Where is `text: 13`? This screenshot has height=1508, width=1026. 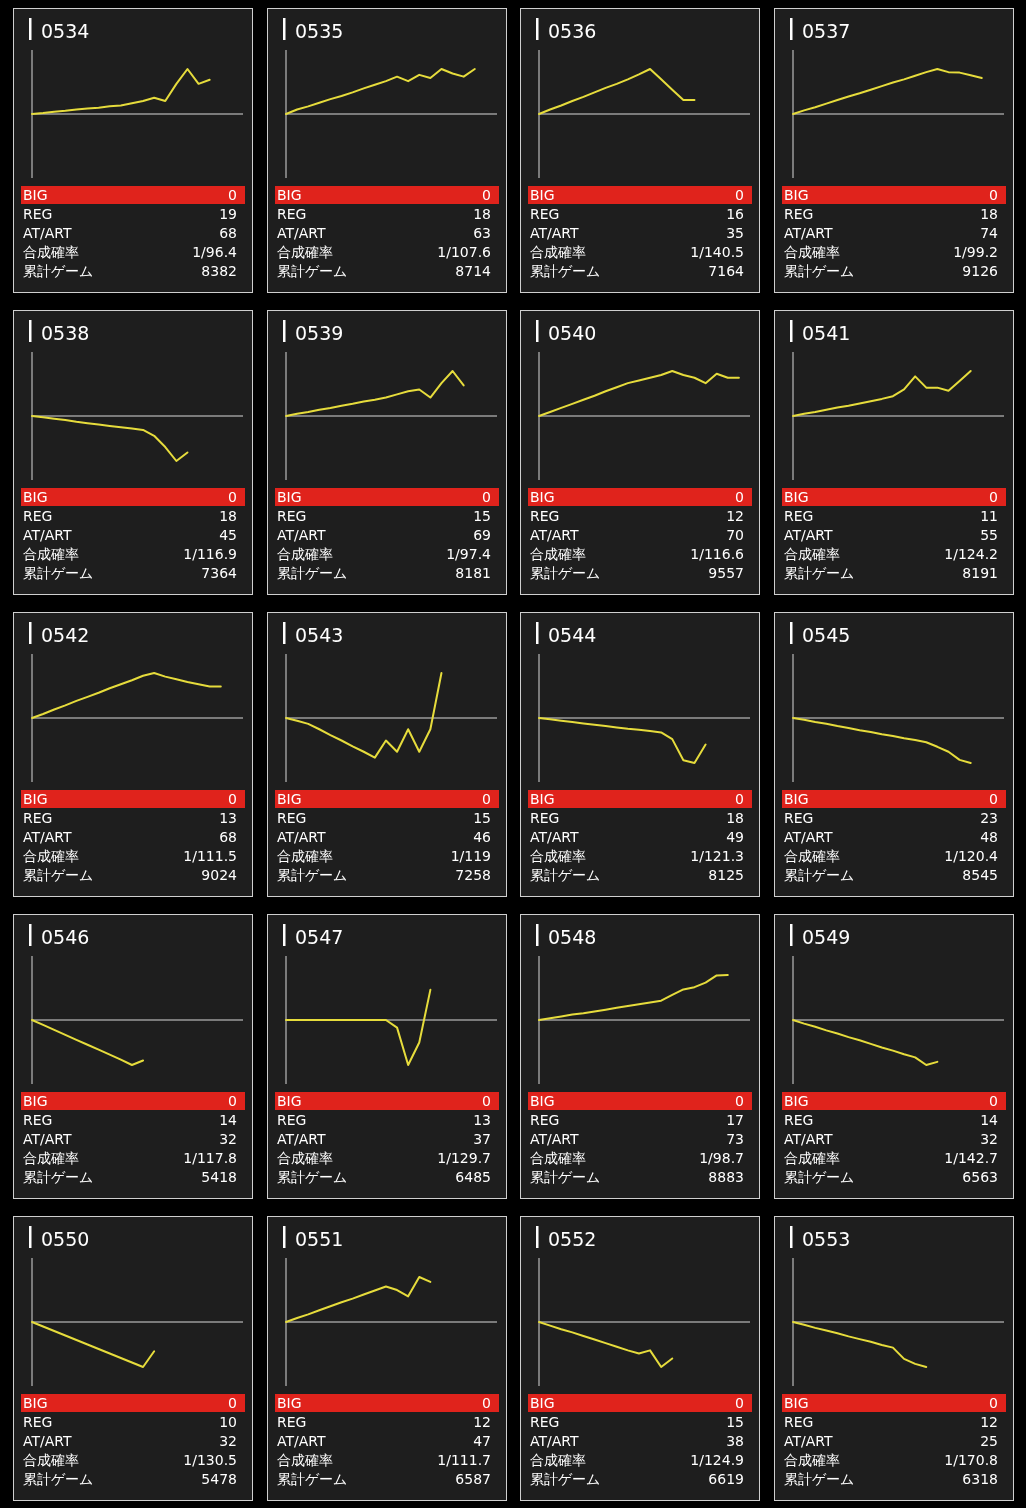 text: 13 is located at coordinates (482, 1120).